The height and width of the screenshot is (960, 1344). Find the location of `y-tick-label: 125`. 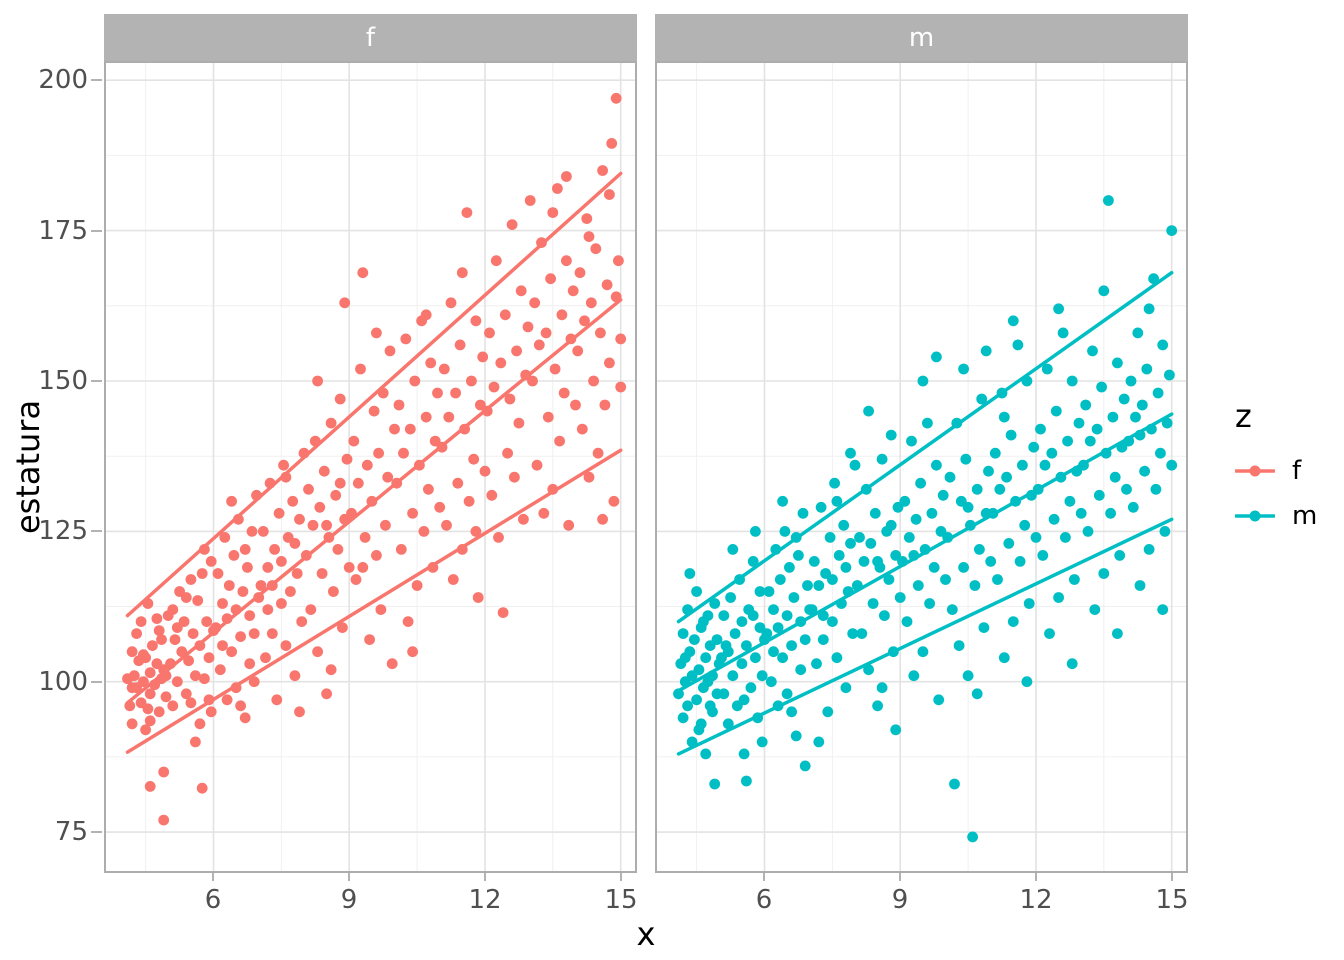

y-tick-label: 125 is located at coordinates (63, 531).